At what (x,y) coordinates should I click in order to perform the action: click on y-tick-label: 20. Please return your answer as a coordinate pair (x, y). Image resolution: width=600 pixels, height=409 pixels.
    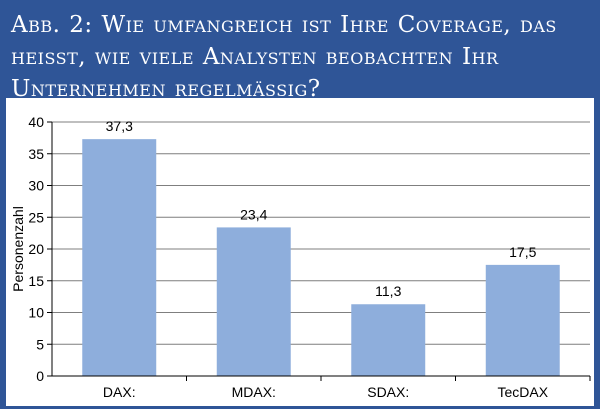
    Looking at the image, I should click on (36, 249).